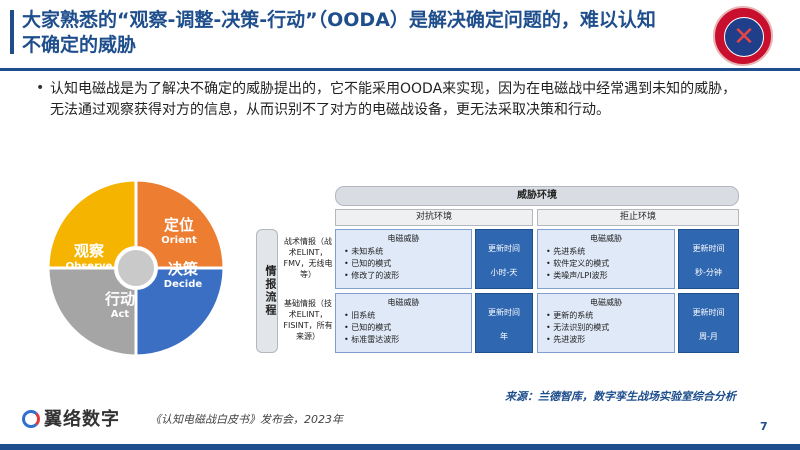 This screenshot has height=450, width=800. I want to click on title-accent, so click(12, 32).